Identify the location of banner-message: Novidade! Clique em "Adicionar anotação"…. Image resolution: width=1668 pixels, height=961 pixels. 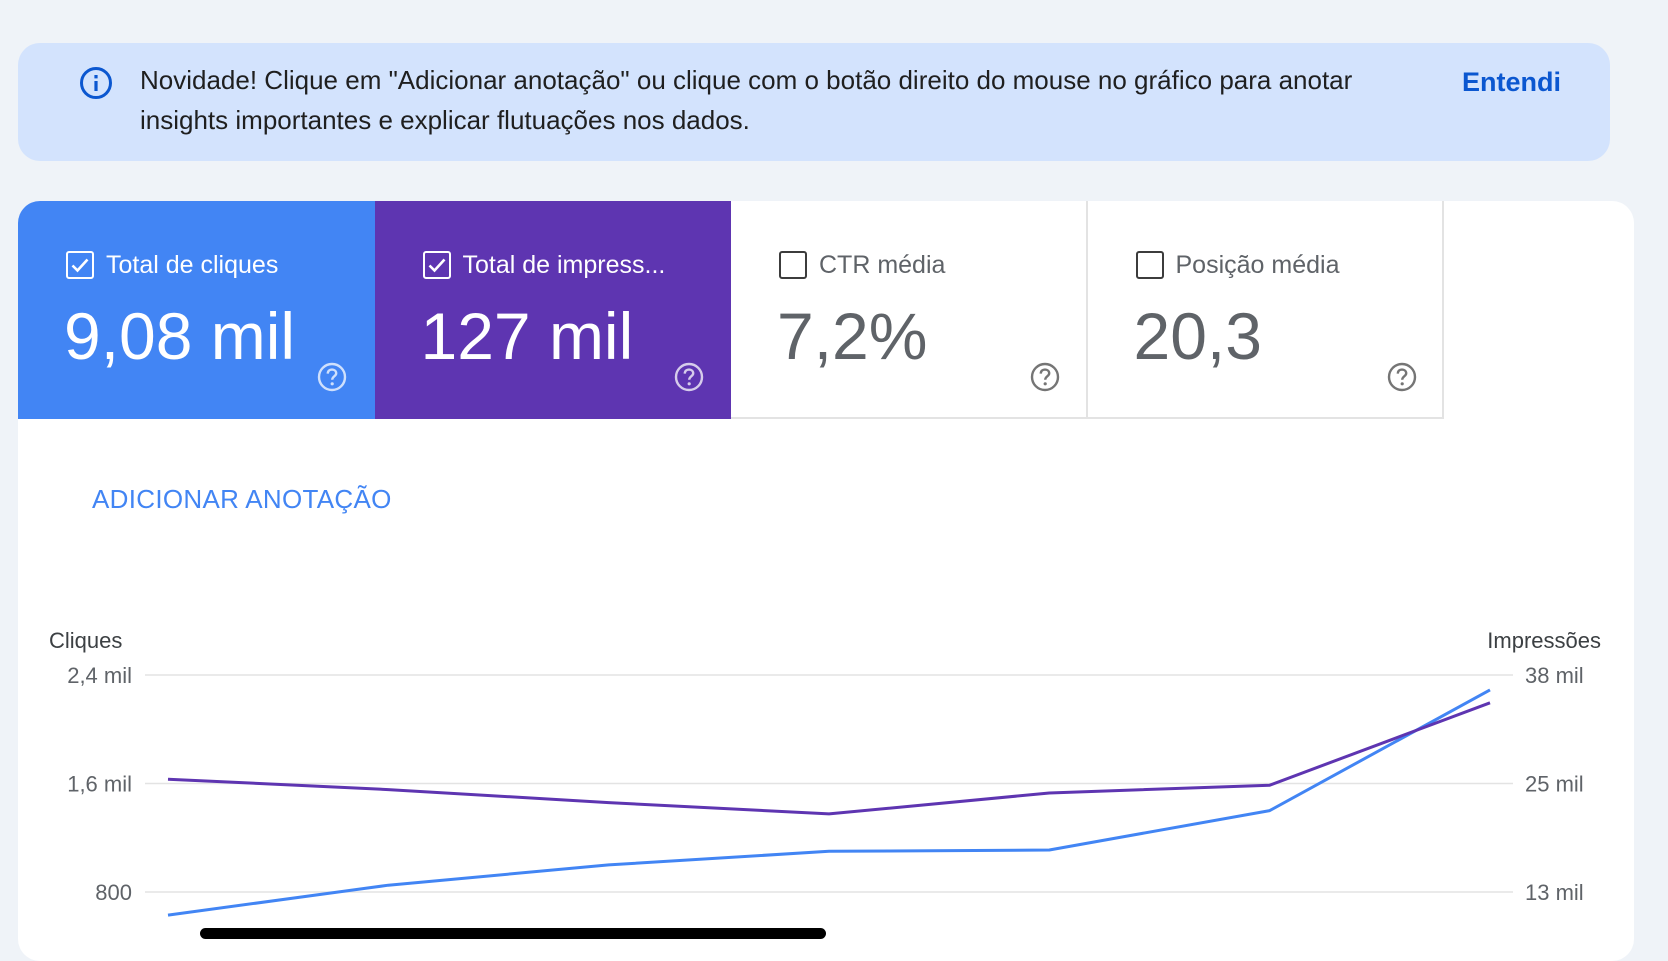
(746, 100).